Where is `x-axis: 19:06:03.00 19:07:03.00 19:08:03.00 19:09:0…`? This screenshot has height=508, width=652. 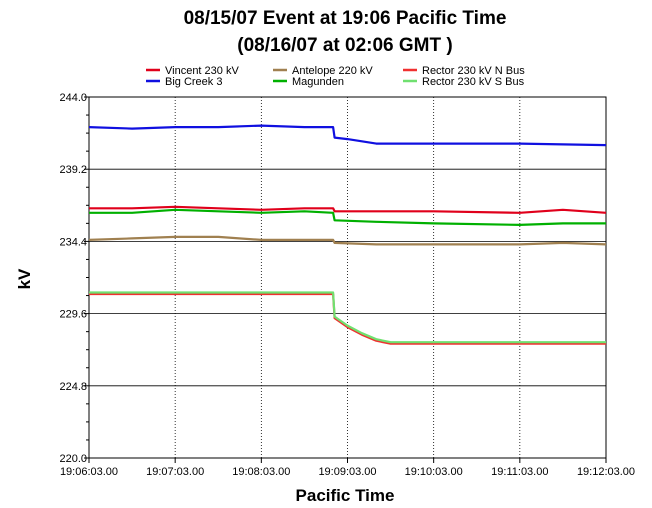
x-axis: 19:06:03.00 19:07:03.00 19:08:03.00 19:09:0… is located at coordinates (347, 468).